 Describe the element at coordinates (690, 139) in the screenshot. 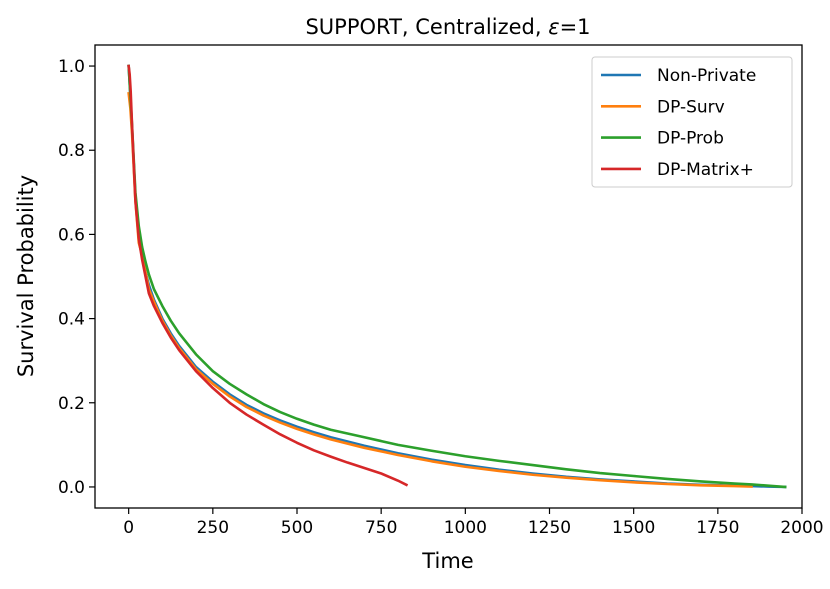

I see `legend-label-dp-prob: DP-Prob` at that location.